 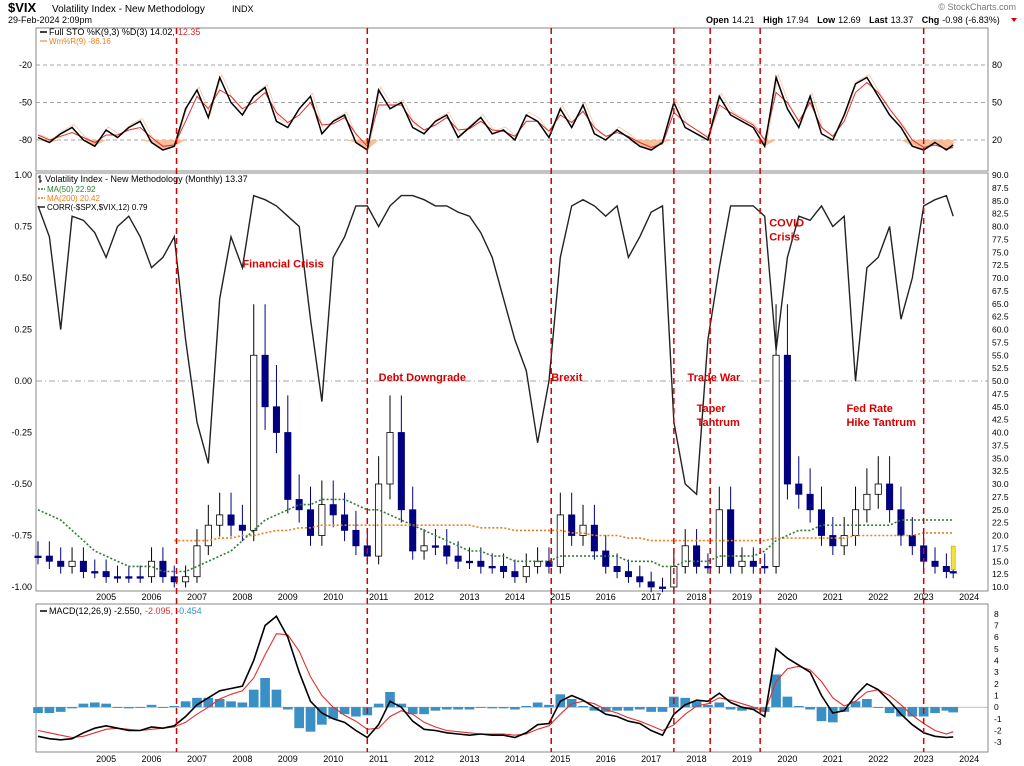 I want to click on x-tick-label: 2007, so click(x=197, y=759).